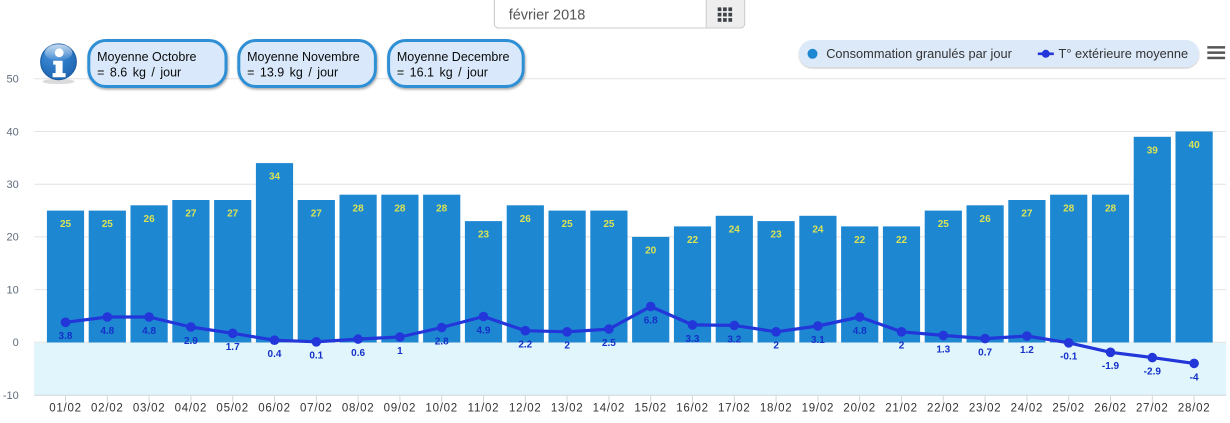  Describe the element at coordinates (943, 409) in the screenshot. I see `svg-text: 22/02` at that location.